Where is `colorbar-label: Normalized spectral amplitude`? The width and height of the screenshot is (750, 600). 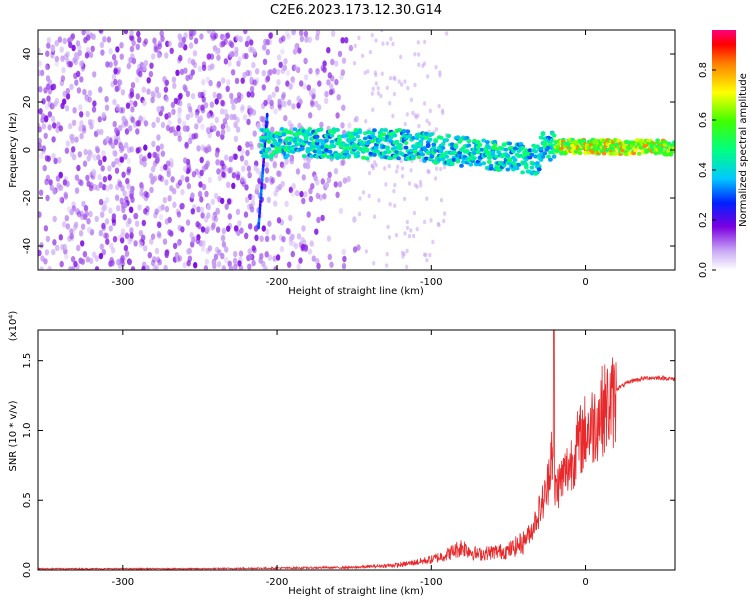
colorbar-label: Normalized spectral amplitude is located at coordinates (743, 150).